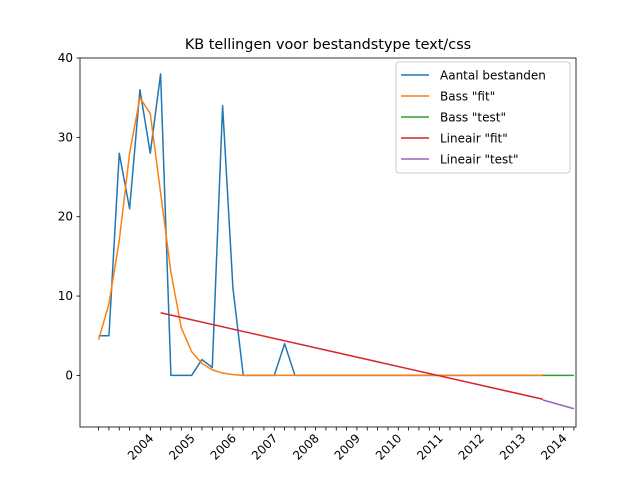 This screenshot has height=480, width=640. I want to click on legend-label-0: Aantal bestanden, so click(493, 76).